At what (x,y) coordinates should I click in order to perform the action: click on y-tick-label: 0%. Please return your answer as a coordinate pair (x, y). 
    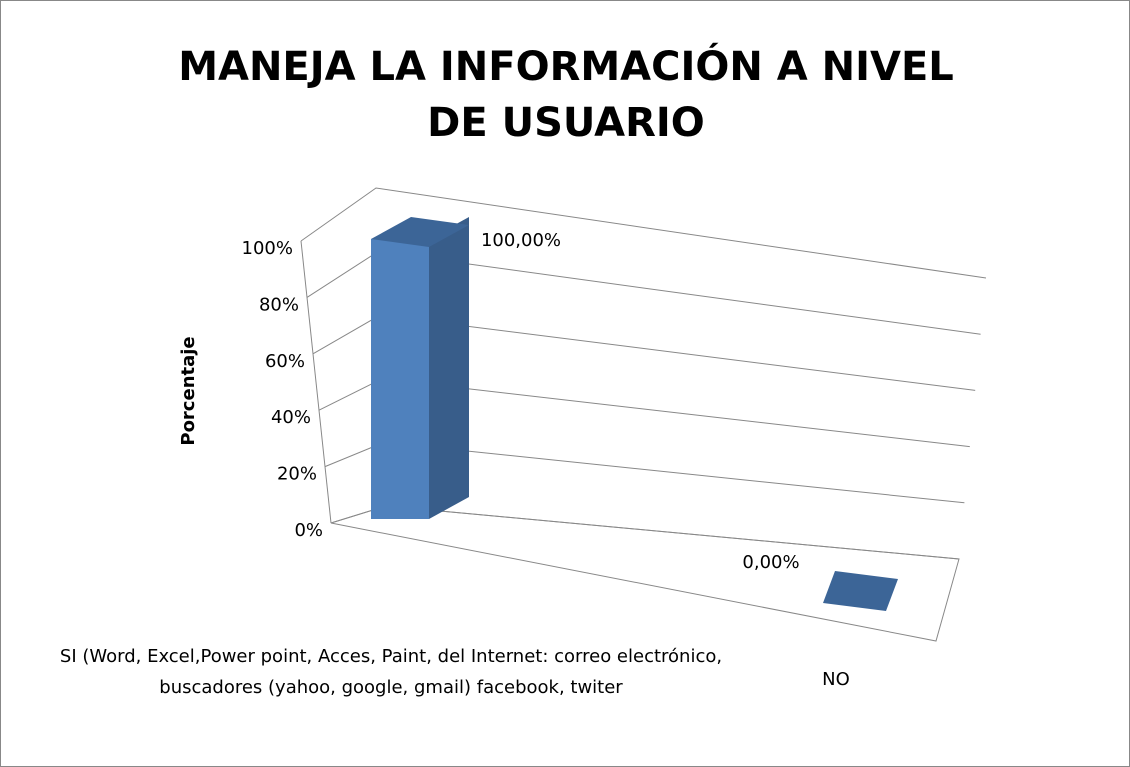
    Looking at the image, I should click on (308, 530).